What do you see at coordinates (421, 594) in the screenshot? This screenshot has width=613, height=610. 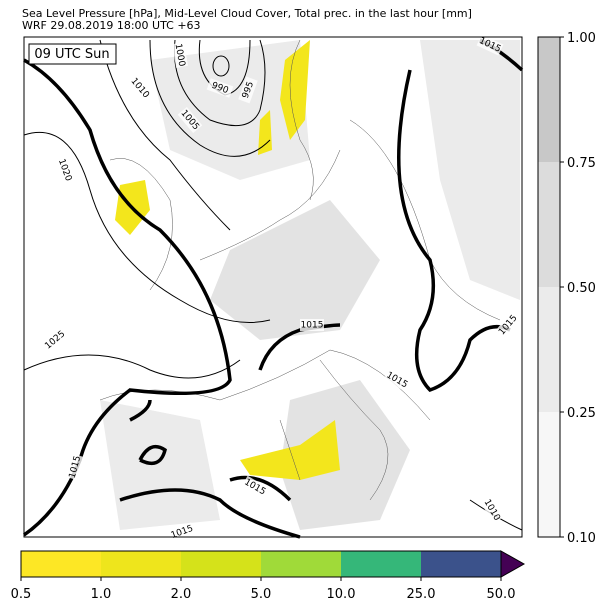 I see `colorbar-tick-label: 25.0` at bounding box center [421, 594].